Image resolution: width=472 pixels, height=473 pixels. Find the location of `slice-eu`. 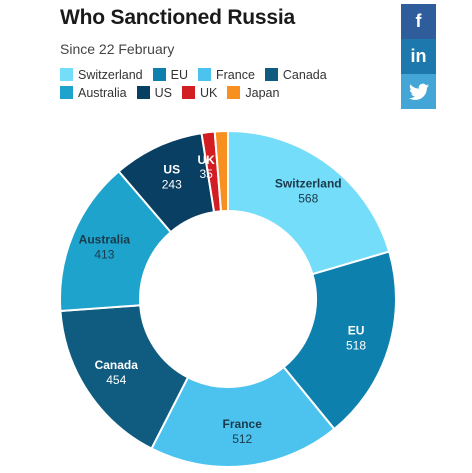

slice-eu is located at coordinates (339, 340).